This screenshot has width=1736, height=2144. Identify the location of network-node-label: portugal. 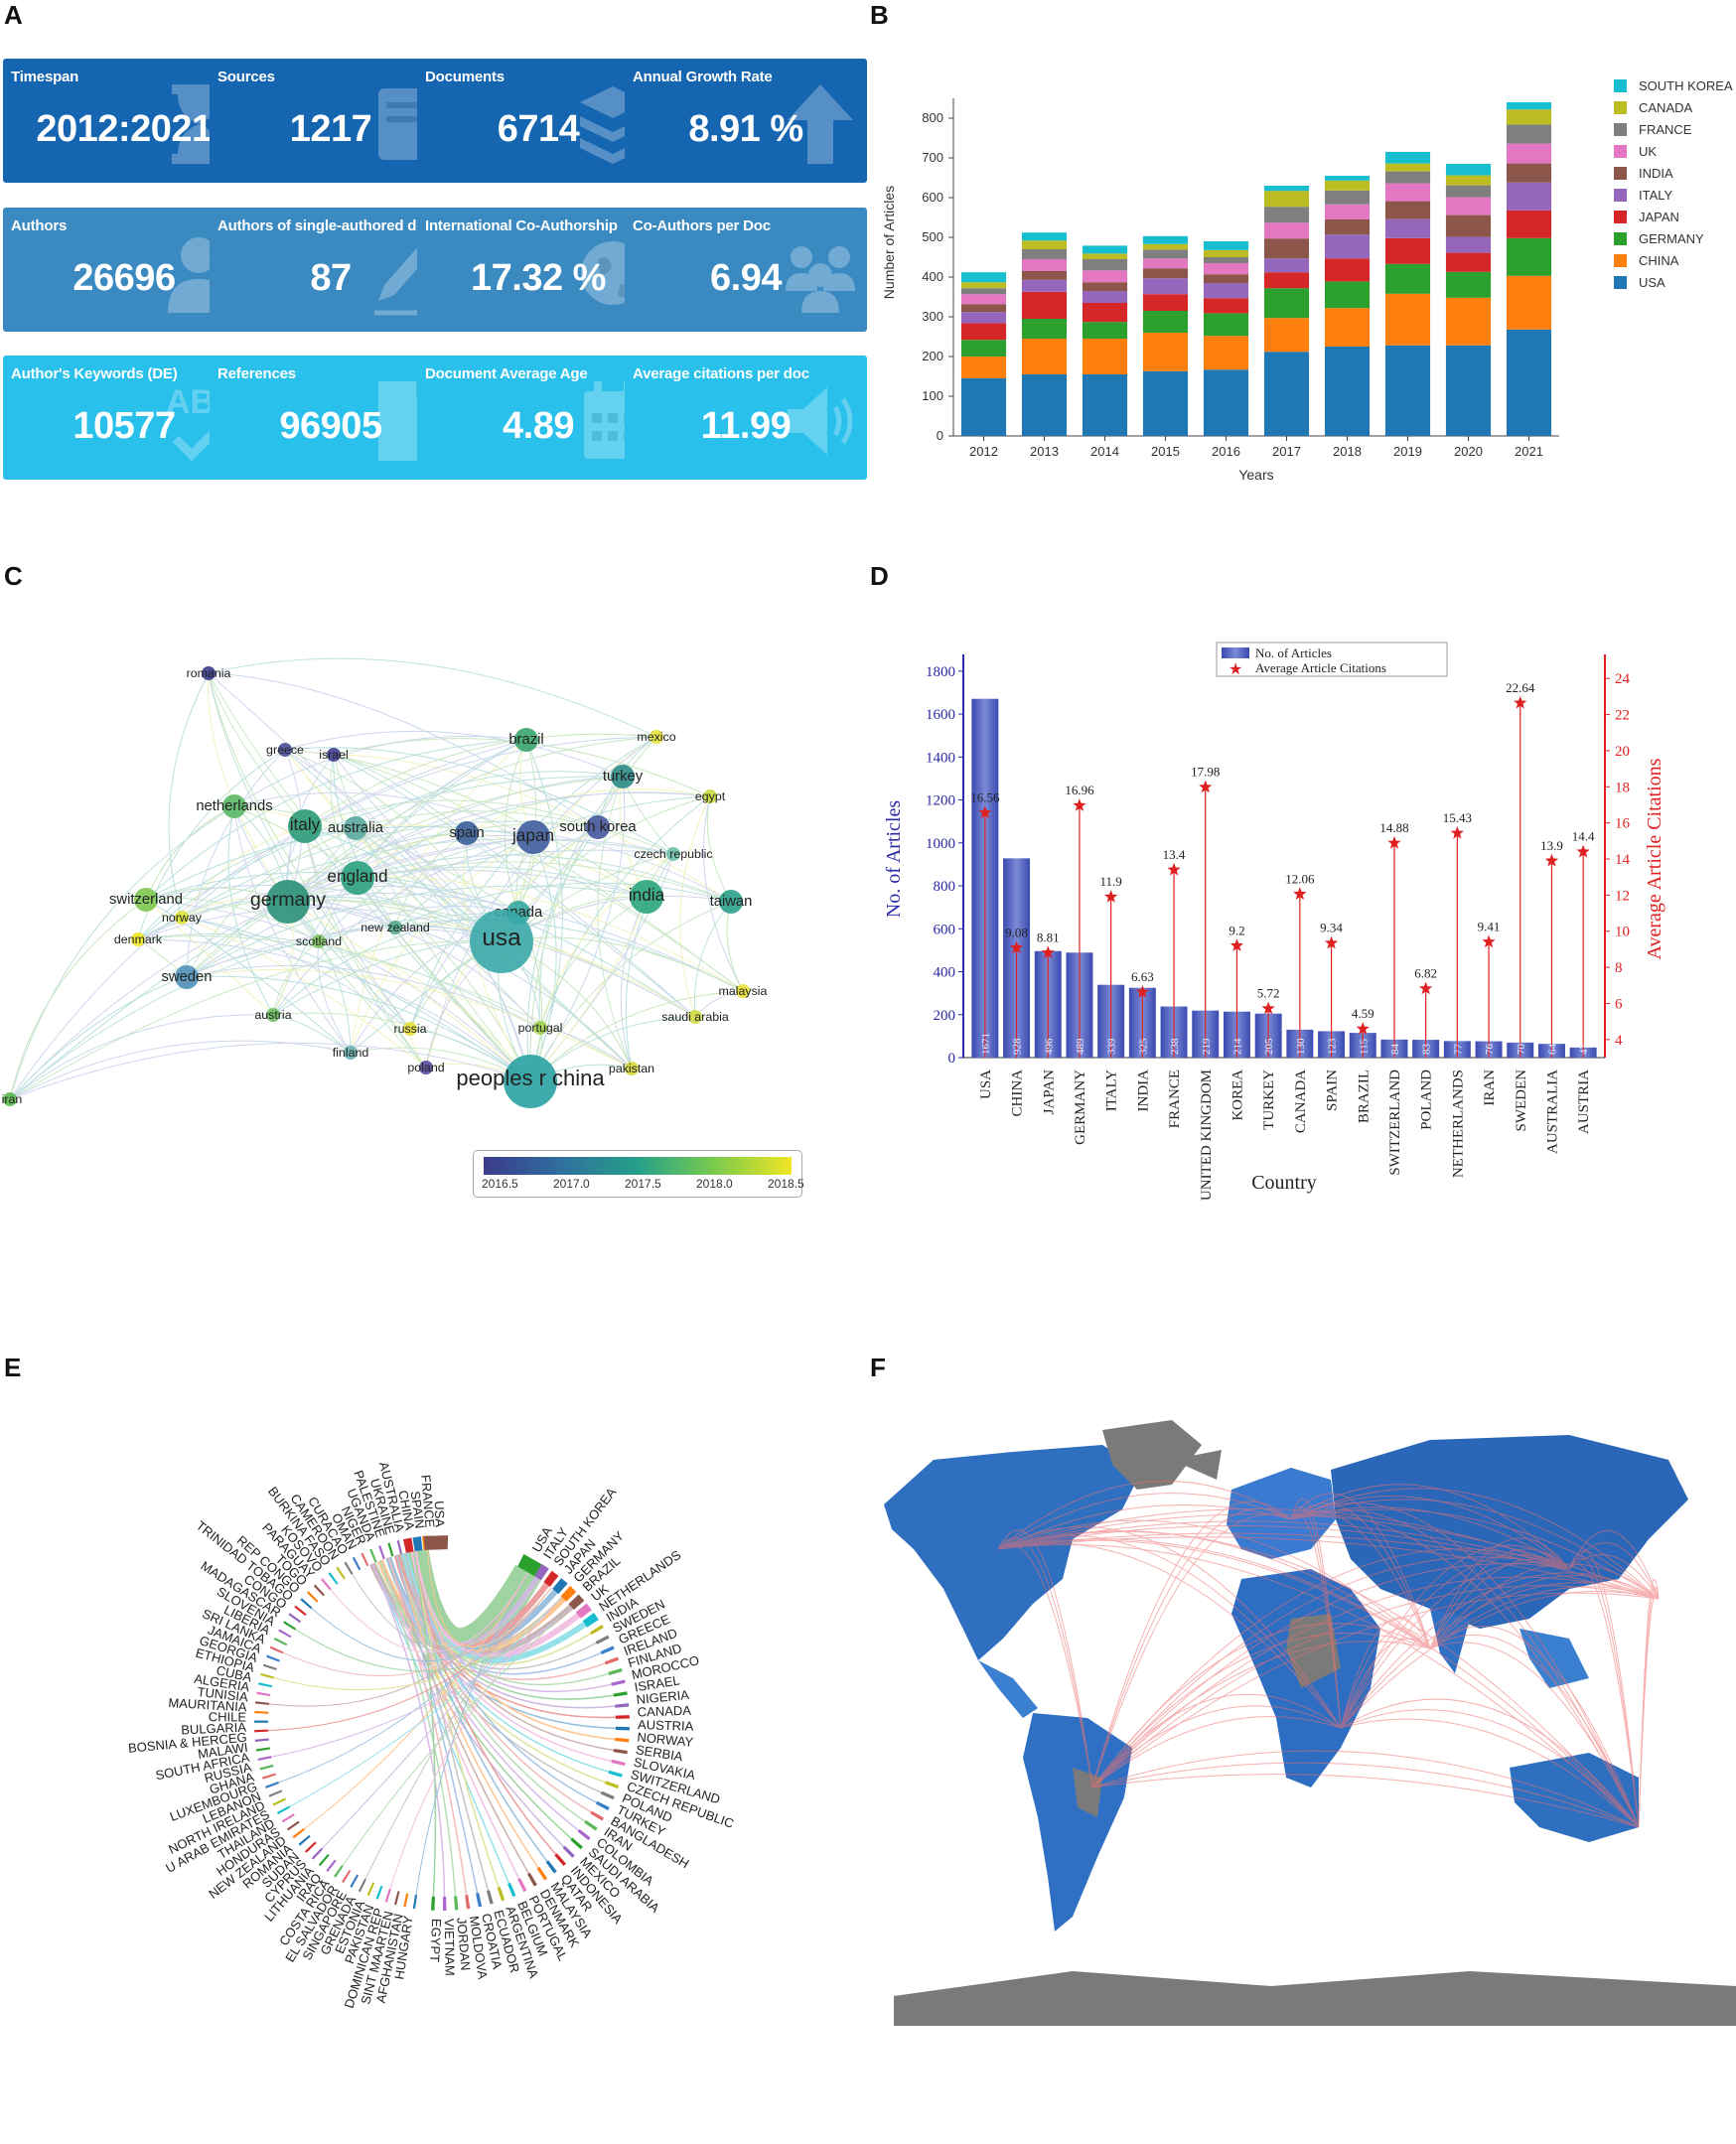
(540, 1028).